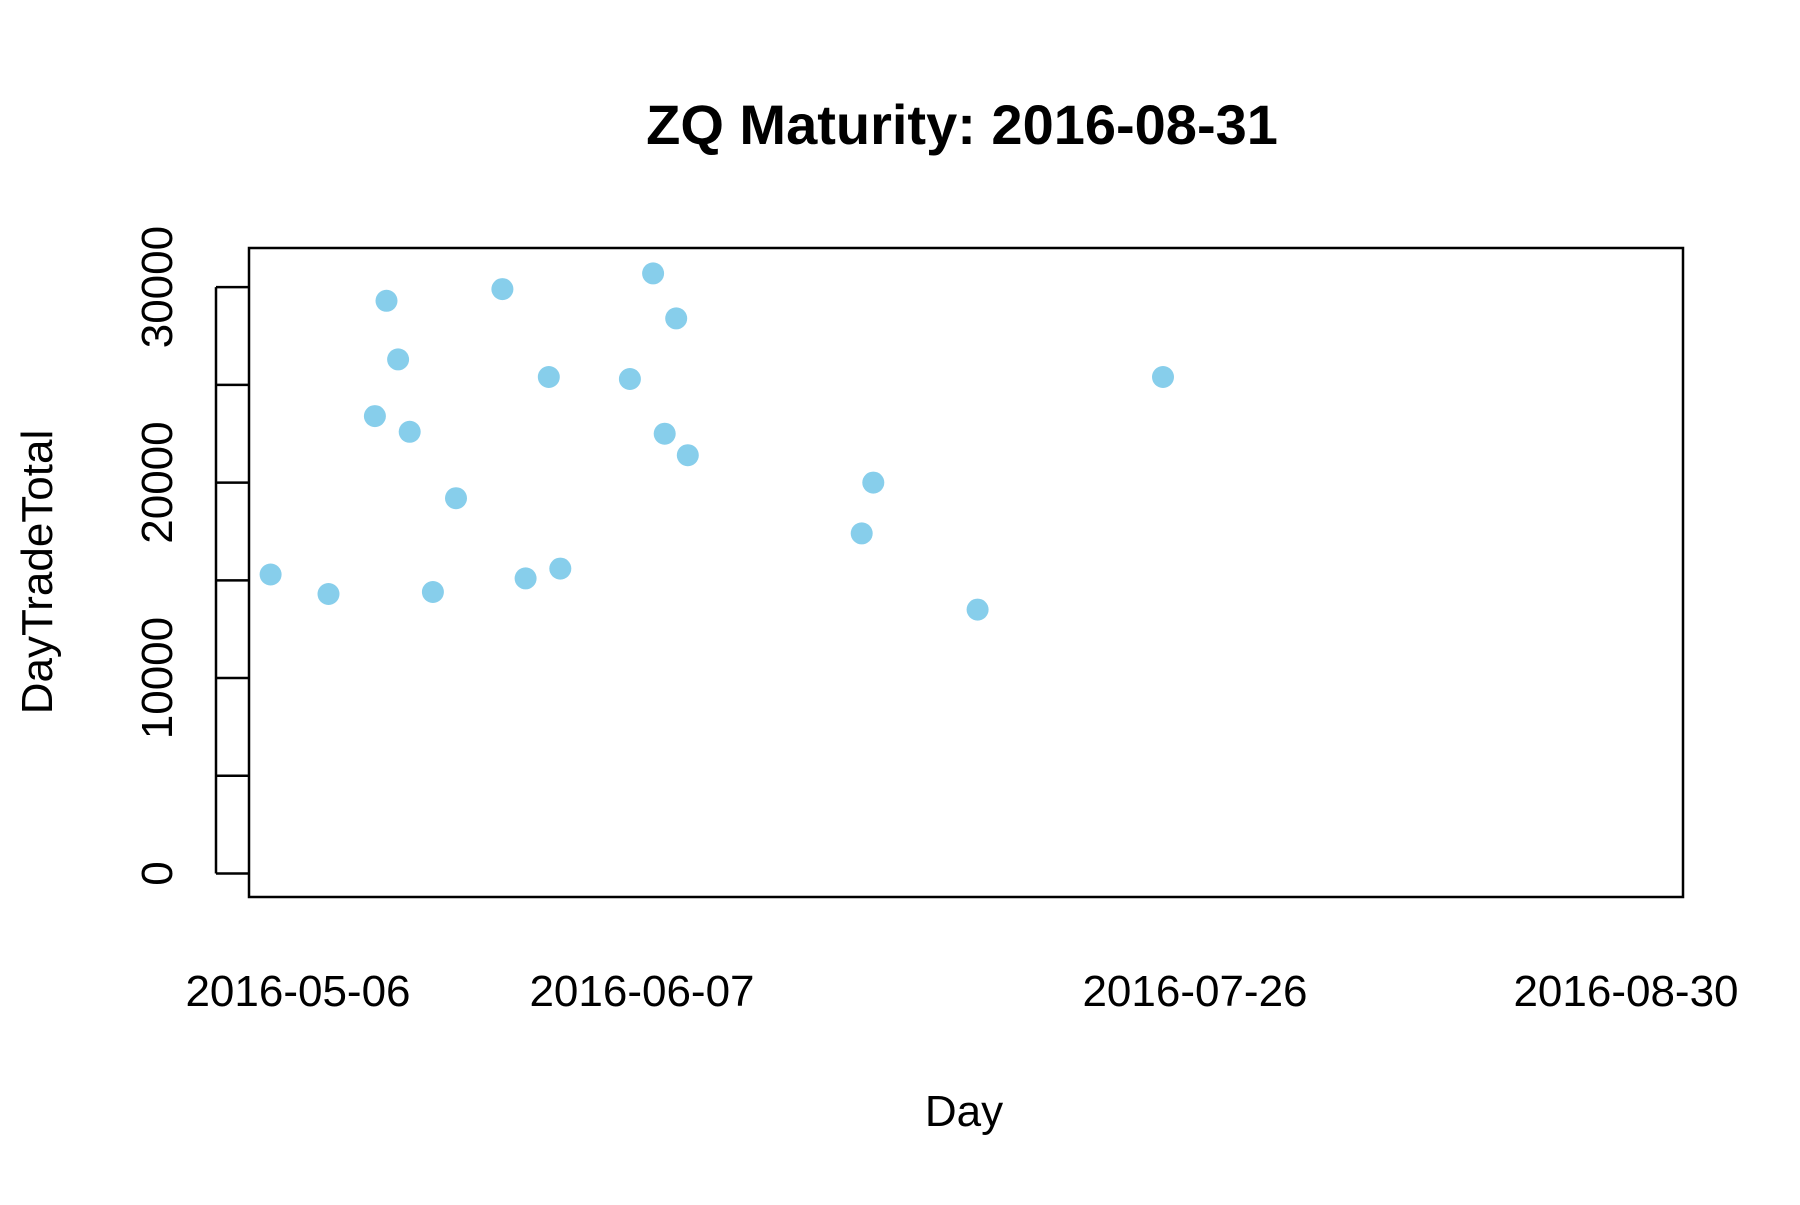  Describe the element at coordinates (962, 124) in the screenshot. I see `chart-title: ZQ Maturity: 2016-08-31` at that location.